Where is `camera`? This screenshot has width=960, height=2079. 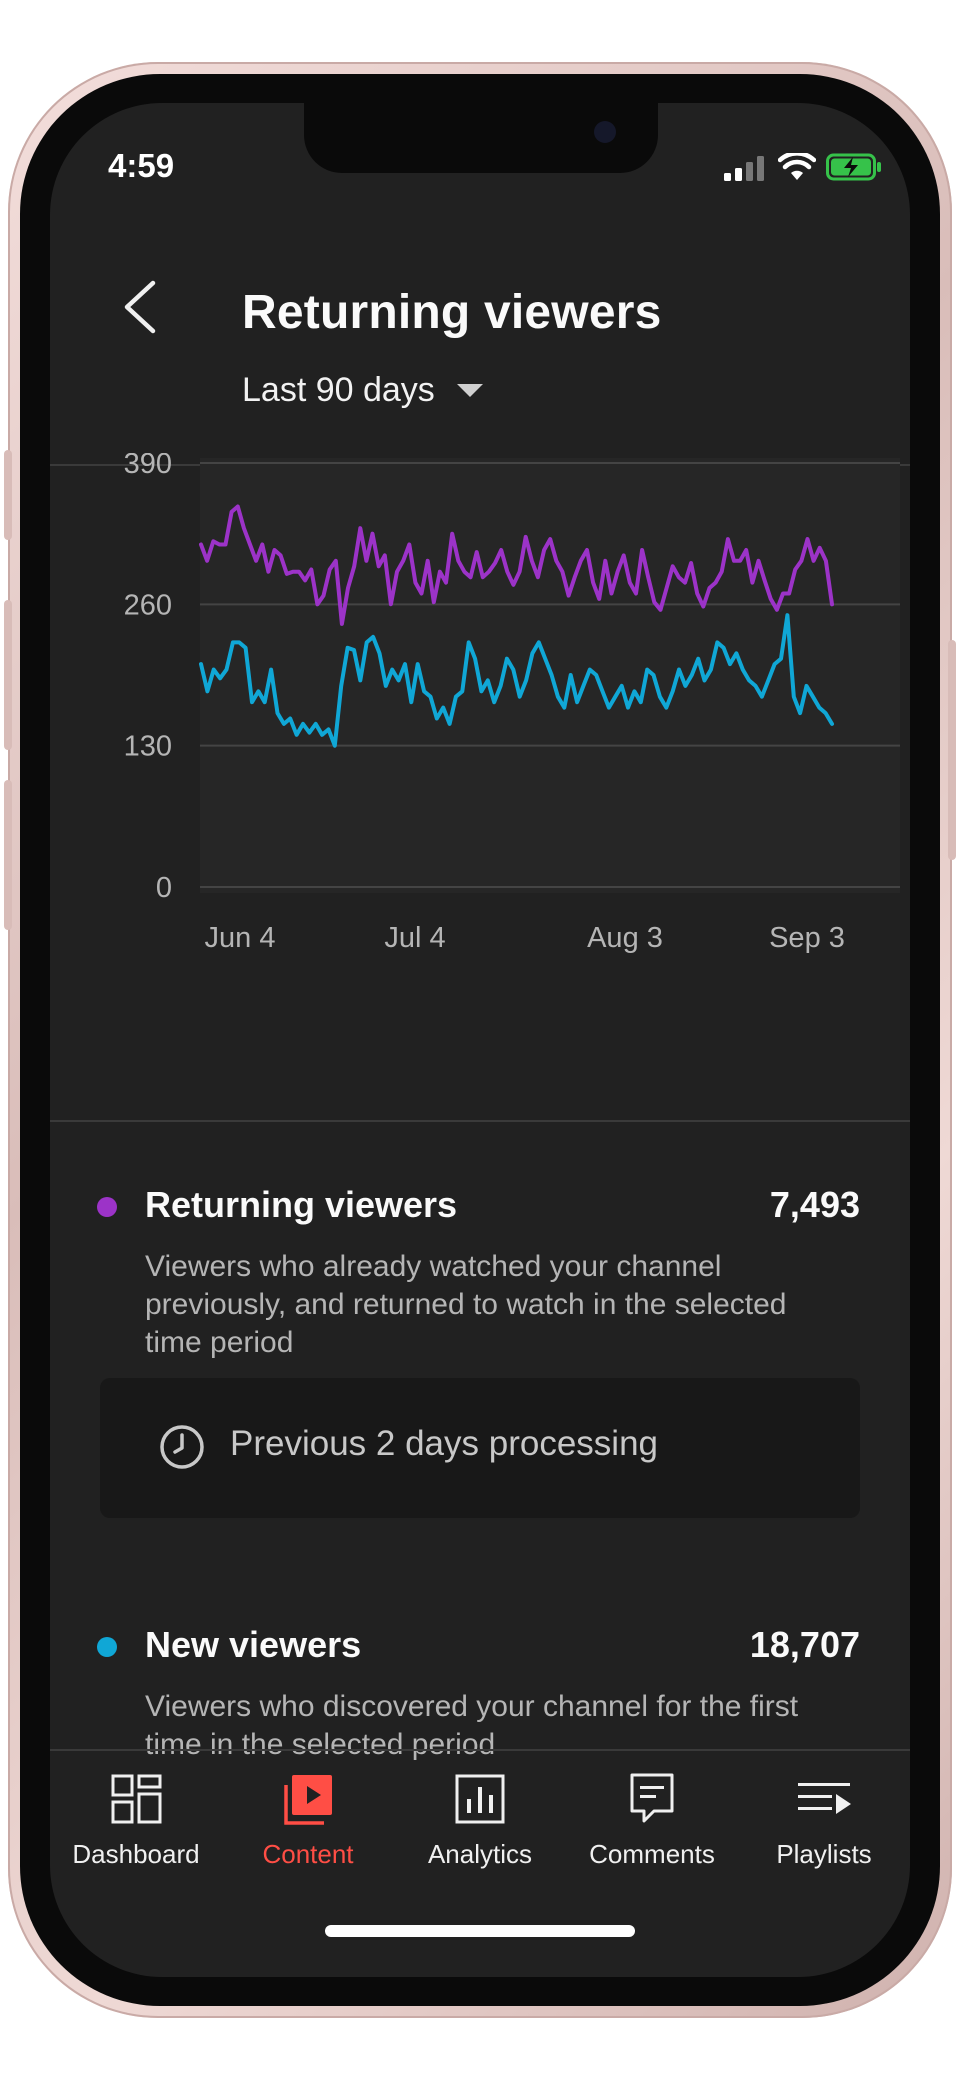
camera is located at coordinates (605, 132).